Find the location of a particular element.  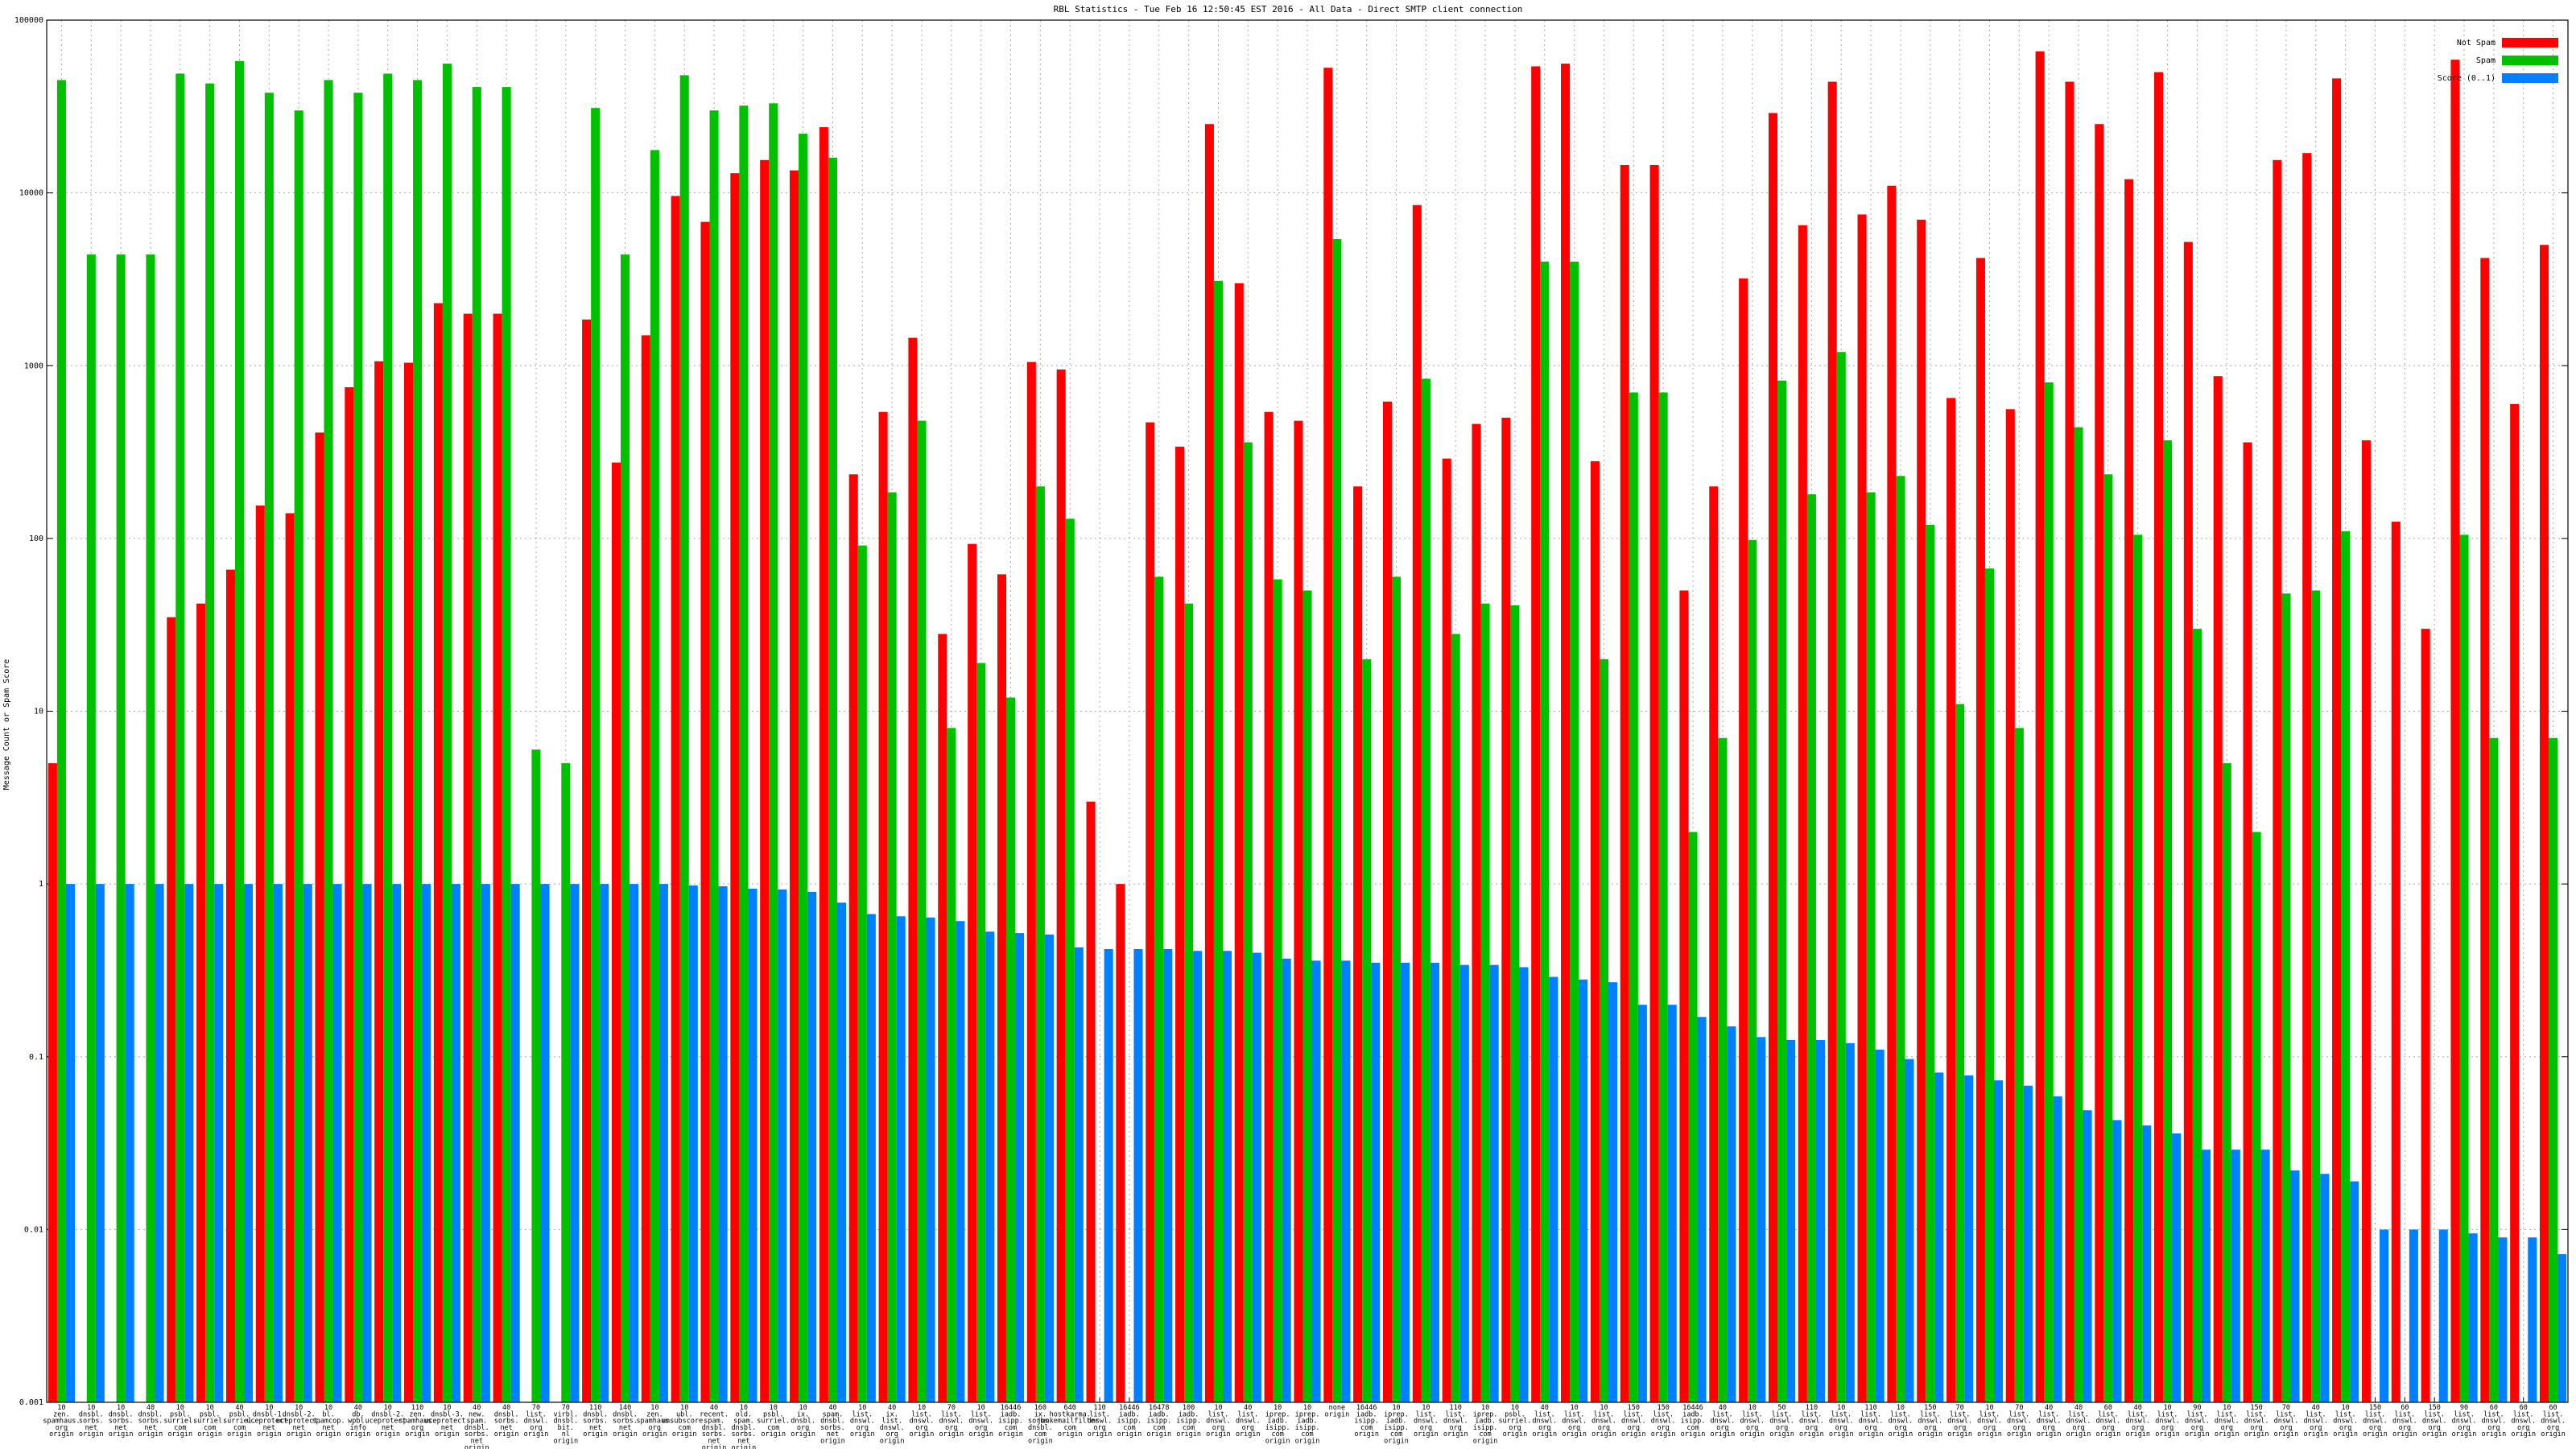

y-tick-label: 0.001 is located at coordinates (31, 1402).